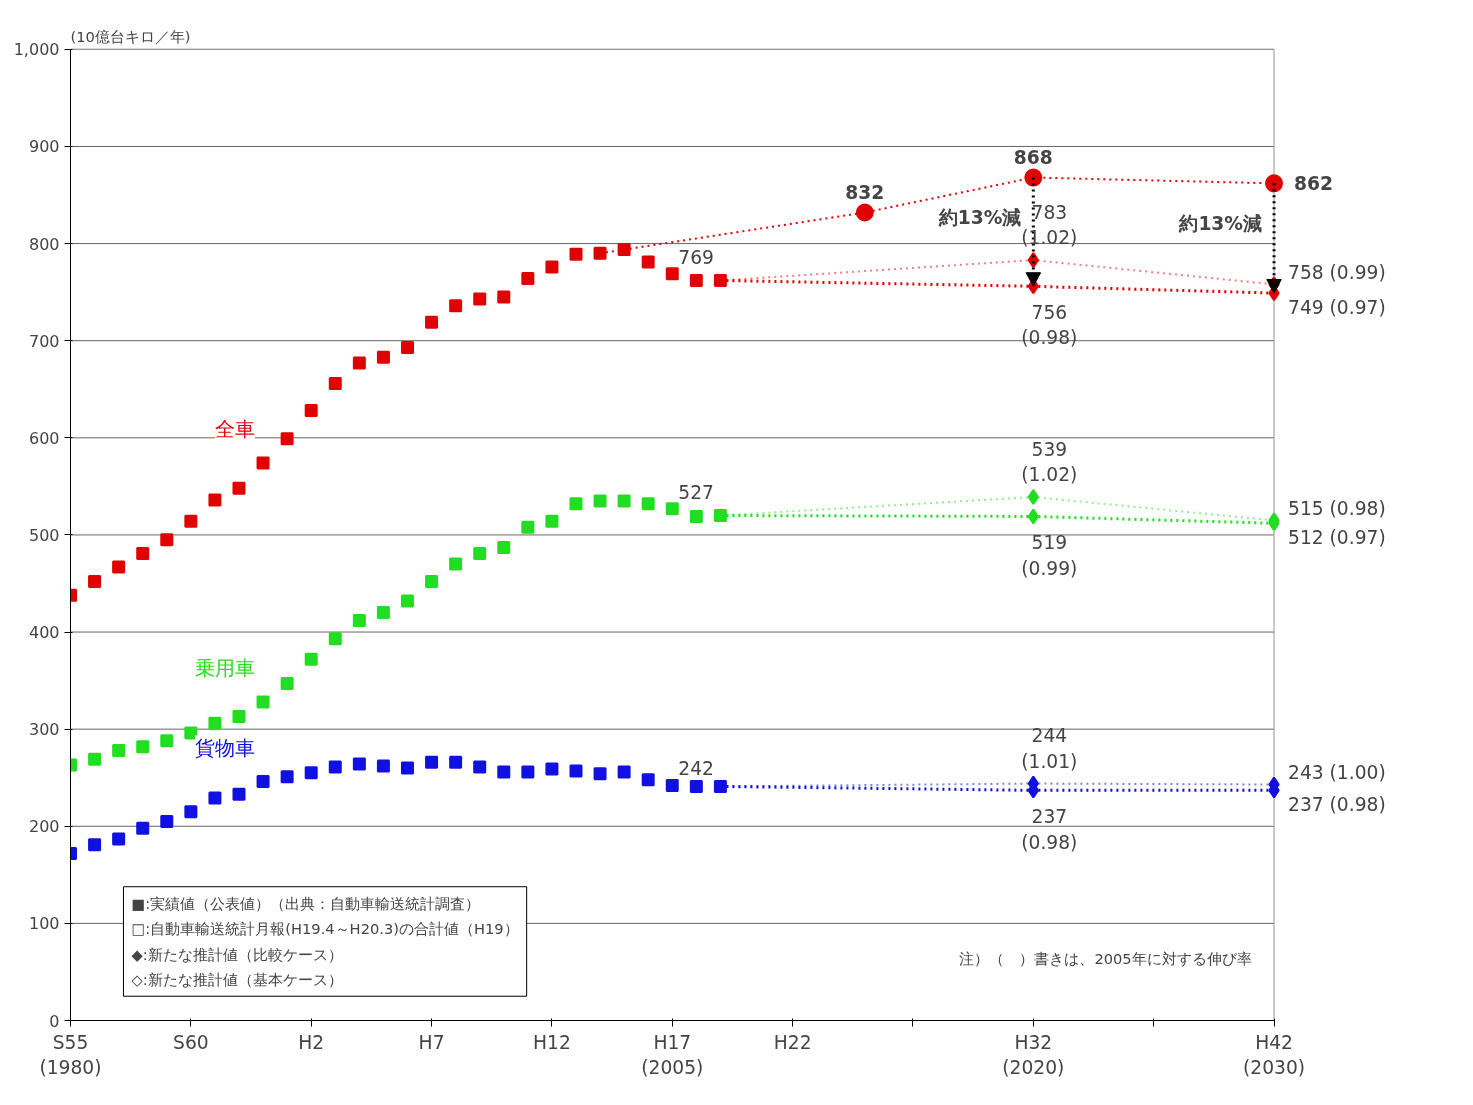 The height and width of the screenshot is (1105, 1473). What do you see at coordinates (696, 492) in the screenshot?
I see `data-label: 527` at bounding box center [696, 492].